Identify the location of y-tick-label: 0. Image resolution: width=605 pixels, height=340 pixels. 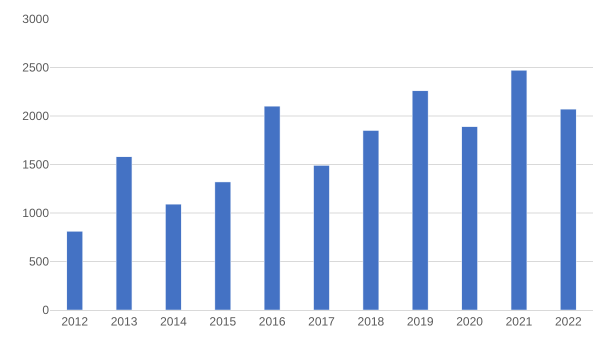
(46, 310).